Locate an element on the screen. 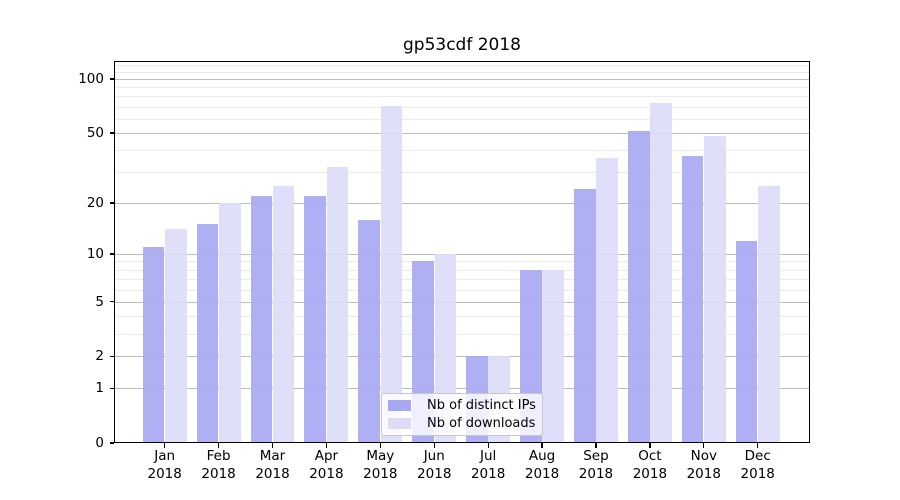 This screenshot has height=500, width=900. x-tick-label-mar: Mar 2018 is located at coordinates (273, 465).